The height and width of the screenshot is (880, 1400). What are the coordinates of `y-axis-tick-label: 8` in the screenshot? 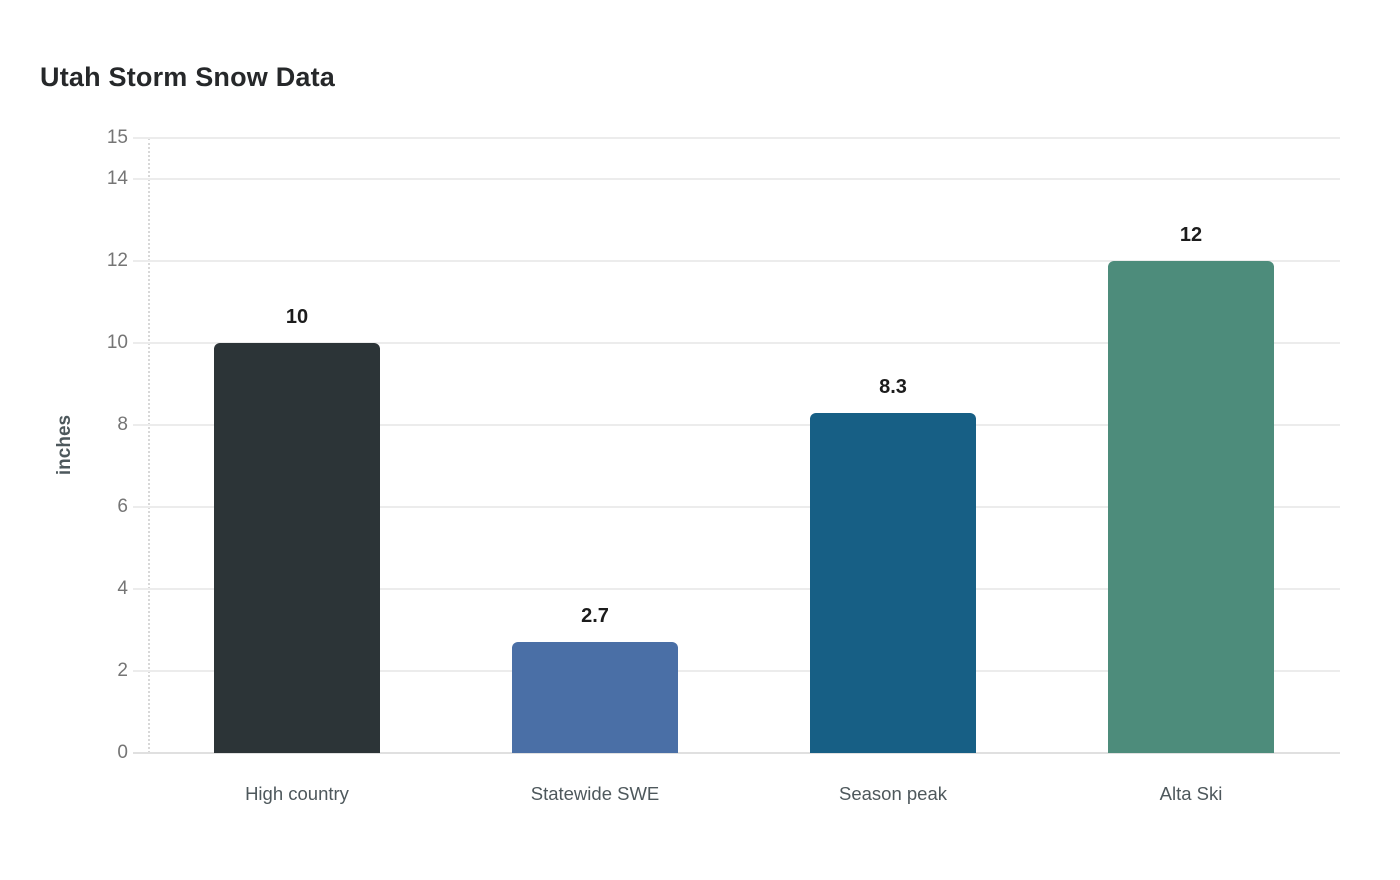 It's located at (122, 424).